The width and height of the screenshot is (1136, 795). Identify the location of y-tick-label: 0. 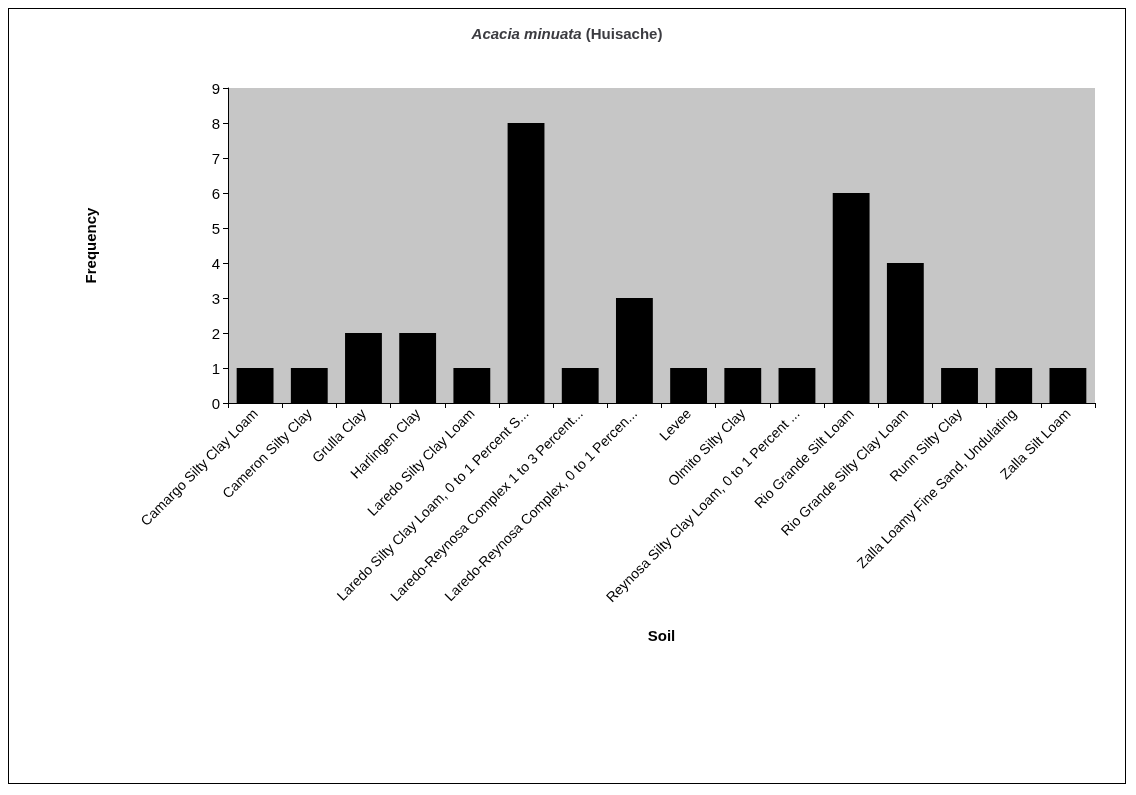
(215, 403).